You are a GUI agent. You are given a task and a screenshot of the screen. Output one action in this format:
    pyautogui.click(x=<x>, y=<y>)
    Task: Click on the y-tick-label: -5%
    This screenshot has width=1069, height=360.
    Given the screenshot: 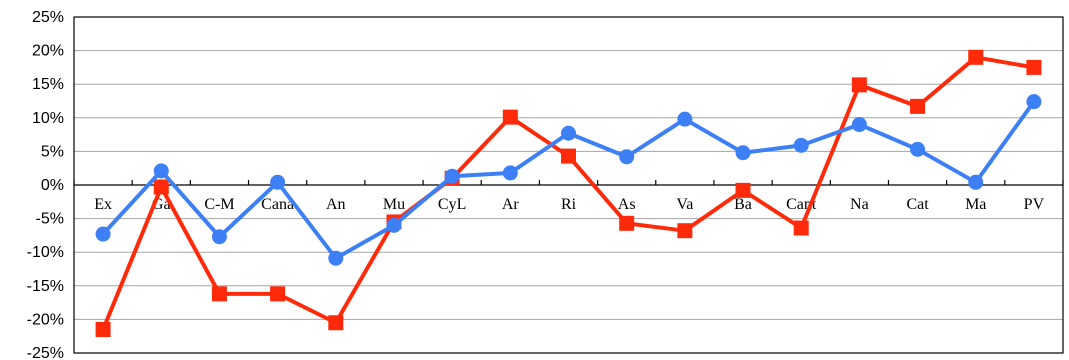 What is the action you would take?
    pyautogui.click(x=50, y=219)
    